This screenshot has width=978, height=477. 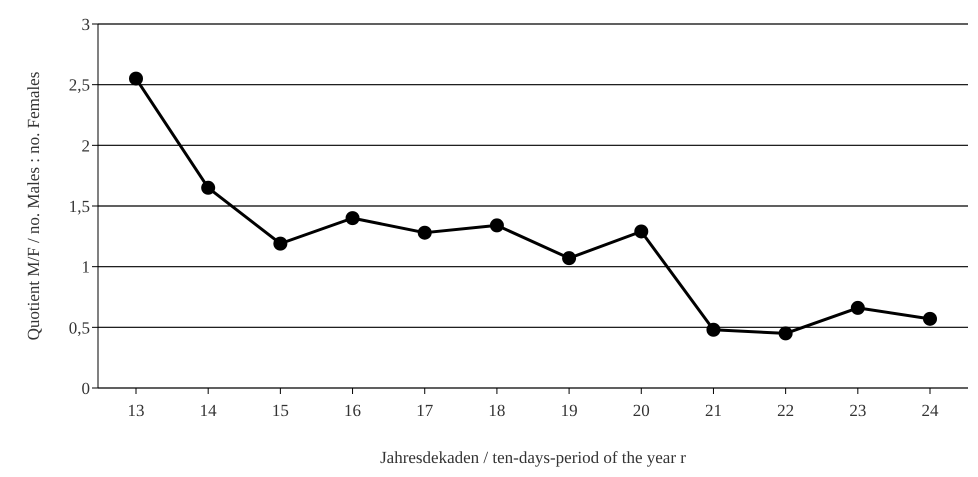 What do you see at coordinates (79, 206) in the screenshot?
I see `y-tick-label: 1,5` at bounding box center [79, 206].